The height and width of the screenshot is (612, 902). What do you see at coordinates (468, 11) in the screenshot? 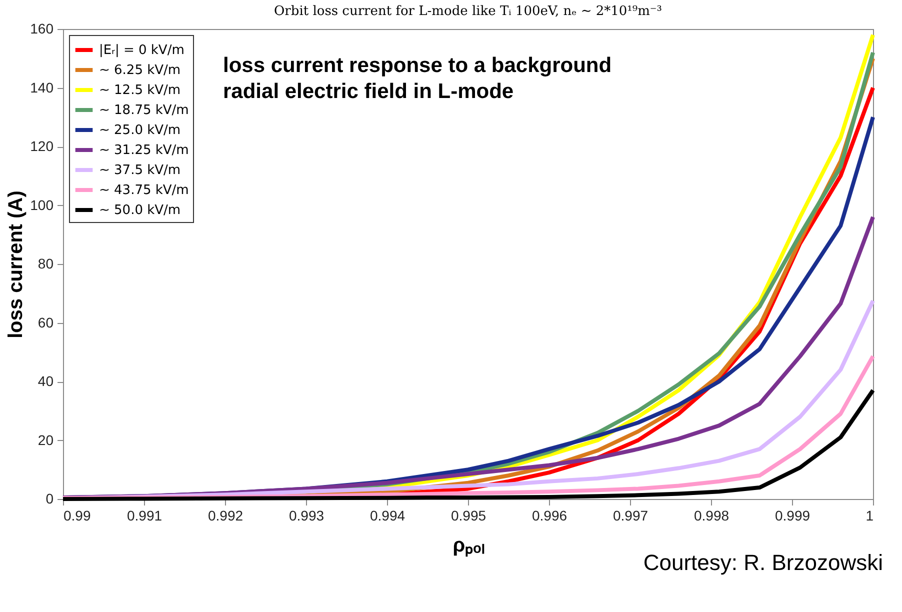
I see `chart-title: Orbit loss current for L-mode like Tᵢ 100eV, nₑ ∼ 2*10¹⁹m⁻³` at bounding box center [468, 11].